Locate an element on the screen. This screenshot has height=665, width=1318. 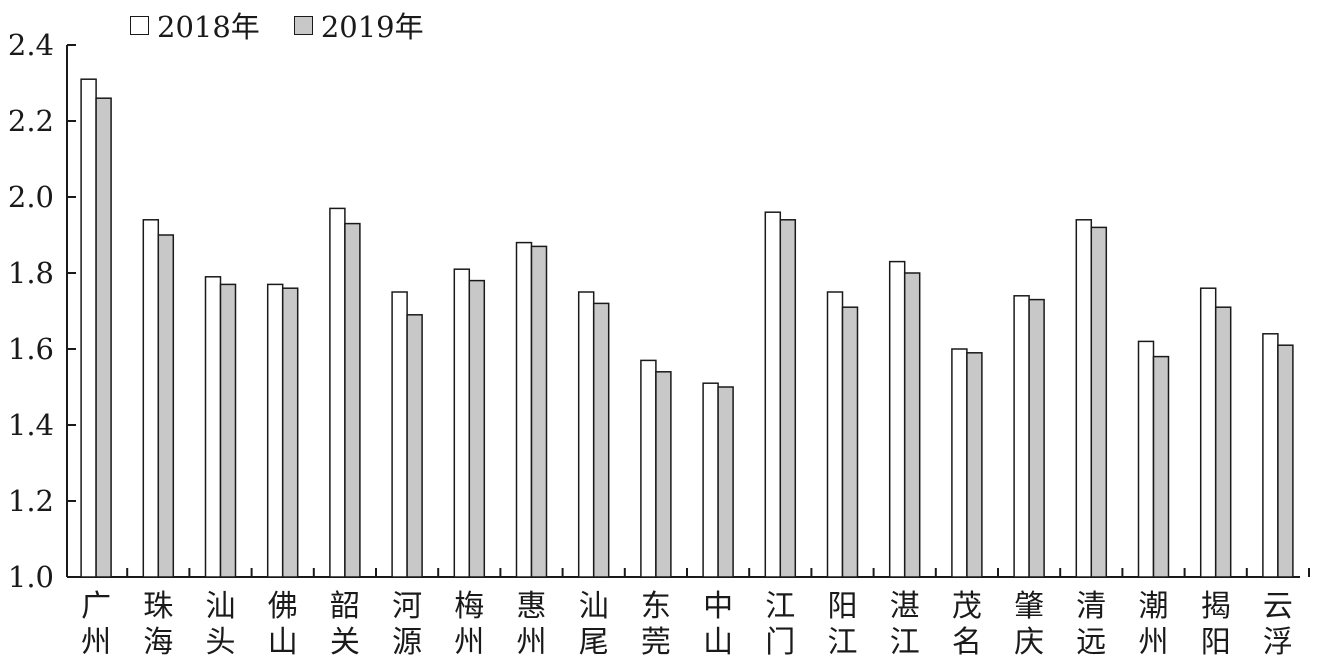
x-tick-label: 东莞 is located at coordinates (656, 624).